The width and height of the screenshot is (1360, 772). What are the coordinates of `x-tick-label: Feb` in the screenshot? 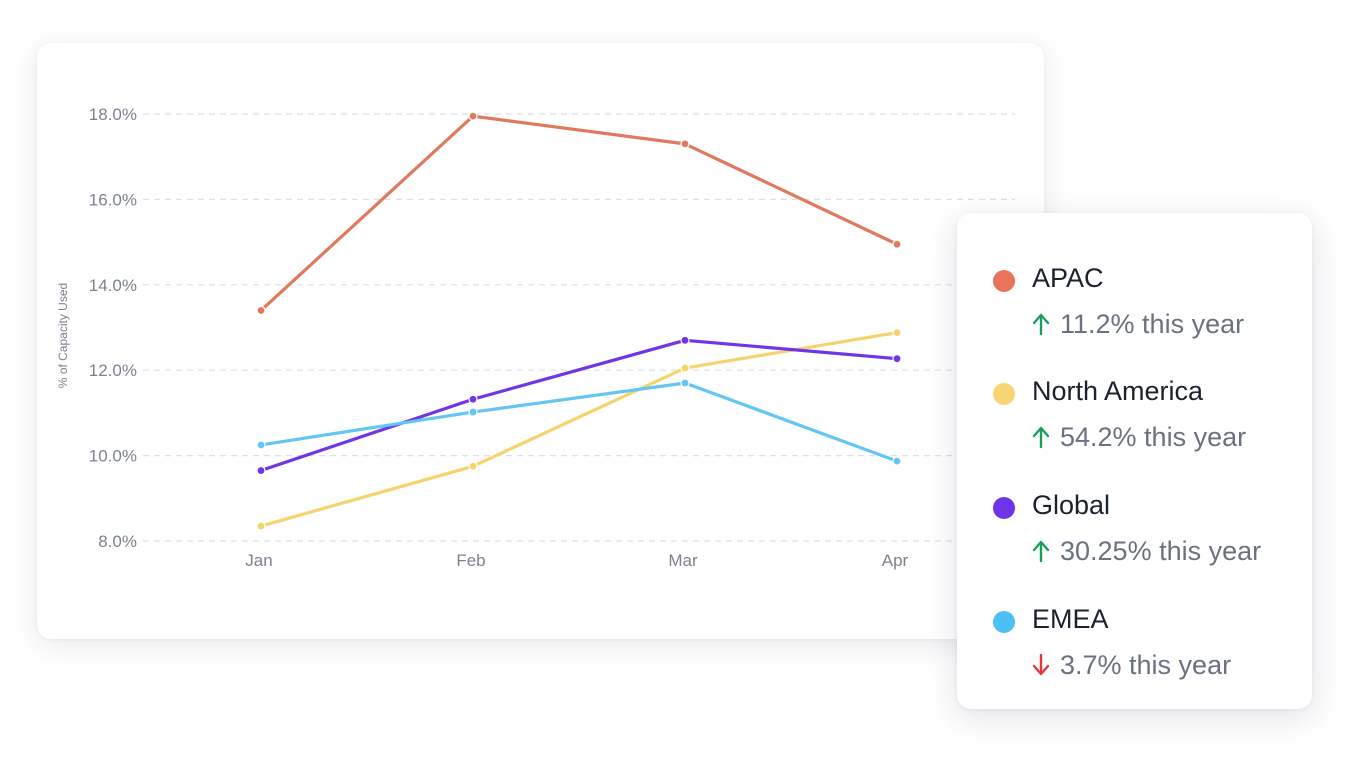 It's located at (470, 560).